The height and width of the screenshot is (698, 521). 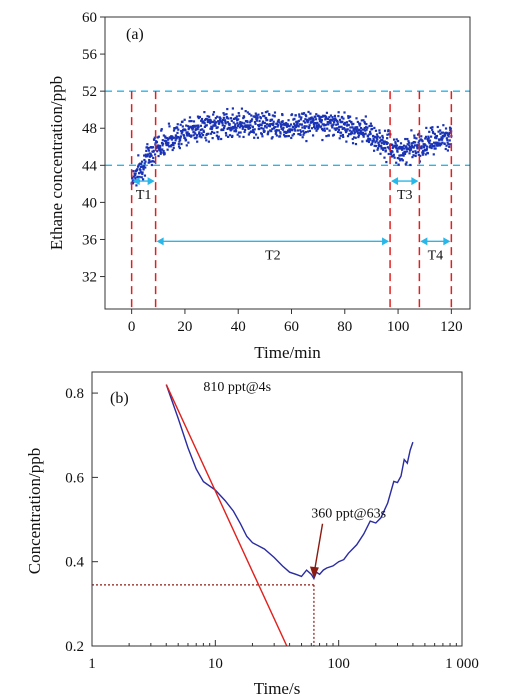 I want to click on reference-lines, so click(x=287, y=128).